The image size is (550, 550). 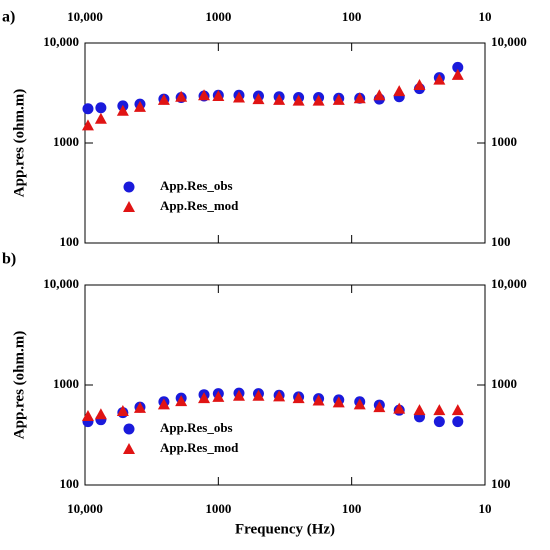 I want to click on panel-label: a), so click(x=8, y=17).